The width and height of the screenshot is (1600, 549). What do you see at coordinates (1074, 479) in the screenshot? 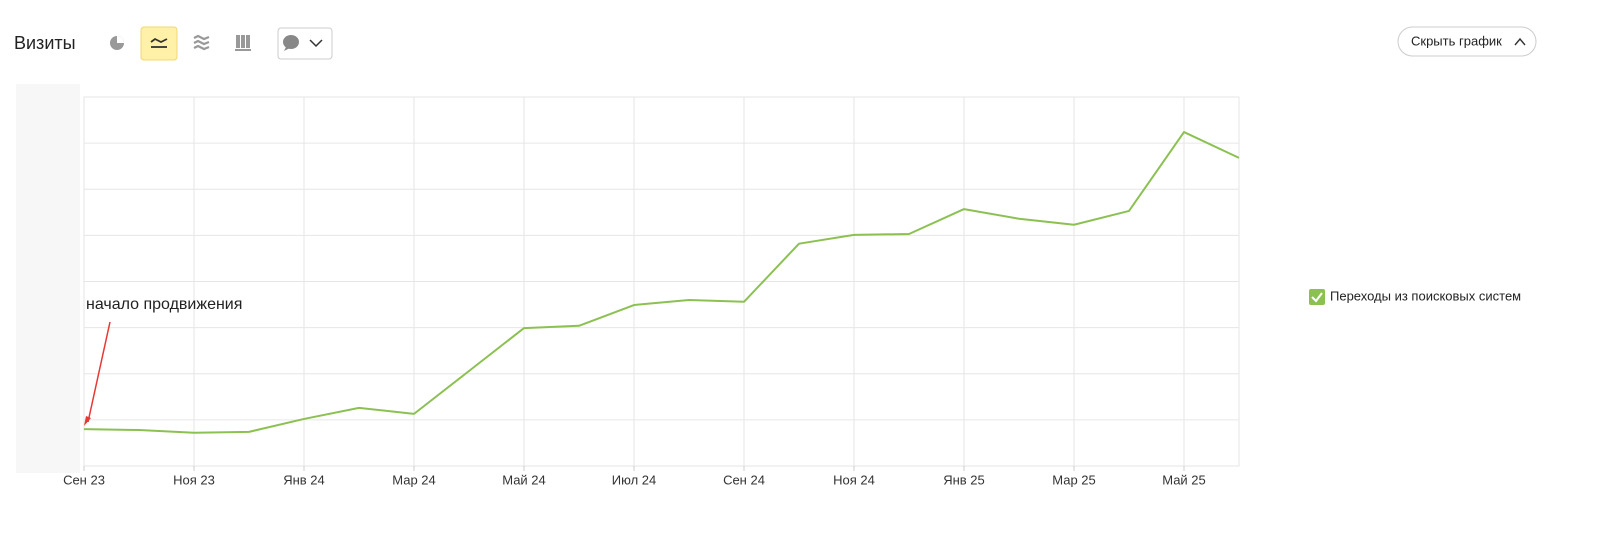
I see `x-tick-label: Мар 25` at bounding box center [1074, 479].